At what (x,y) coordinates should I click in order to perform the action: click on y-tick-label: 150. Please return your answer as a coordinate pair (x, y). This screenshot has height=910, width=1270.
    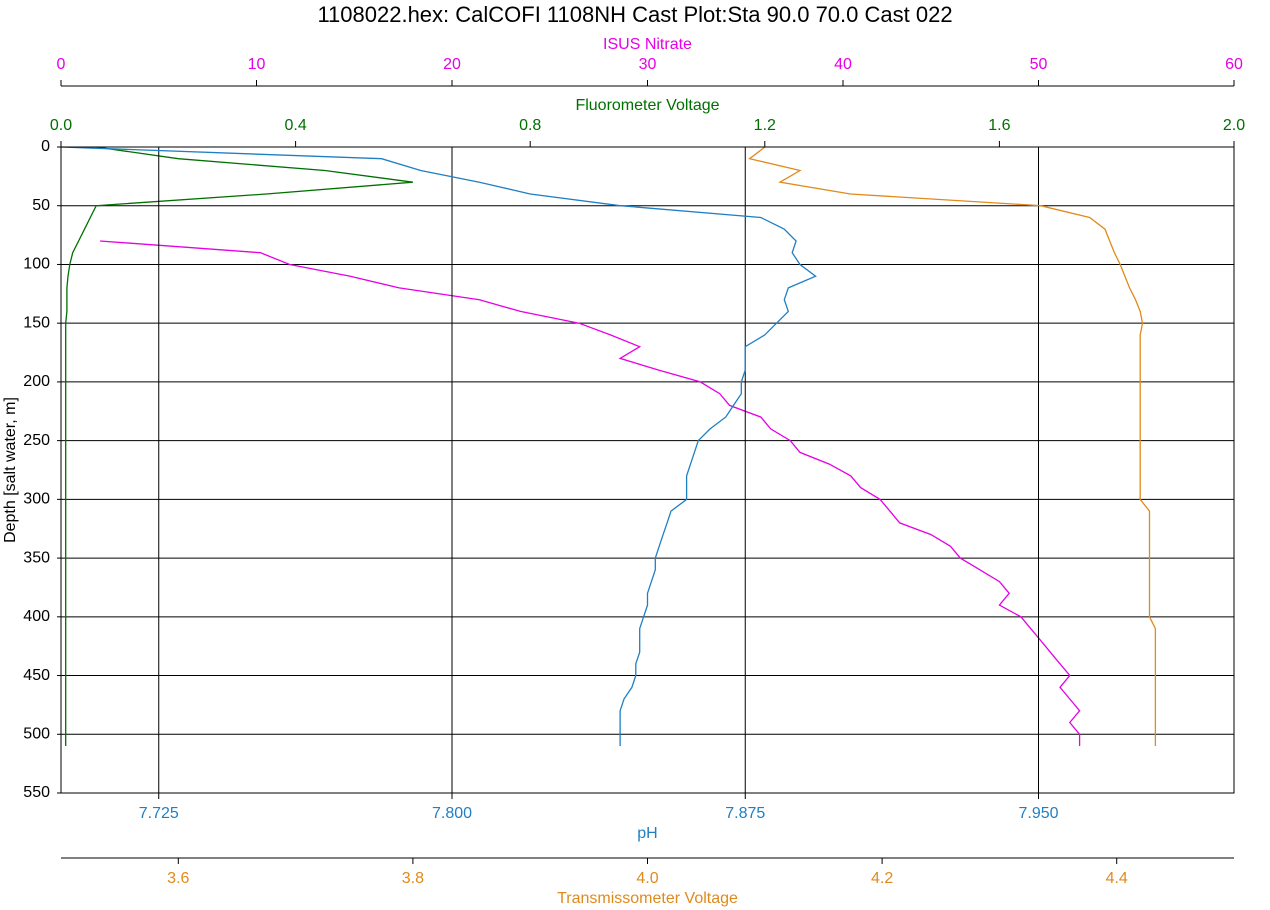
    Looking at the image, I should click on (36, 322).